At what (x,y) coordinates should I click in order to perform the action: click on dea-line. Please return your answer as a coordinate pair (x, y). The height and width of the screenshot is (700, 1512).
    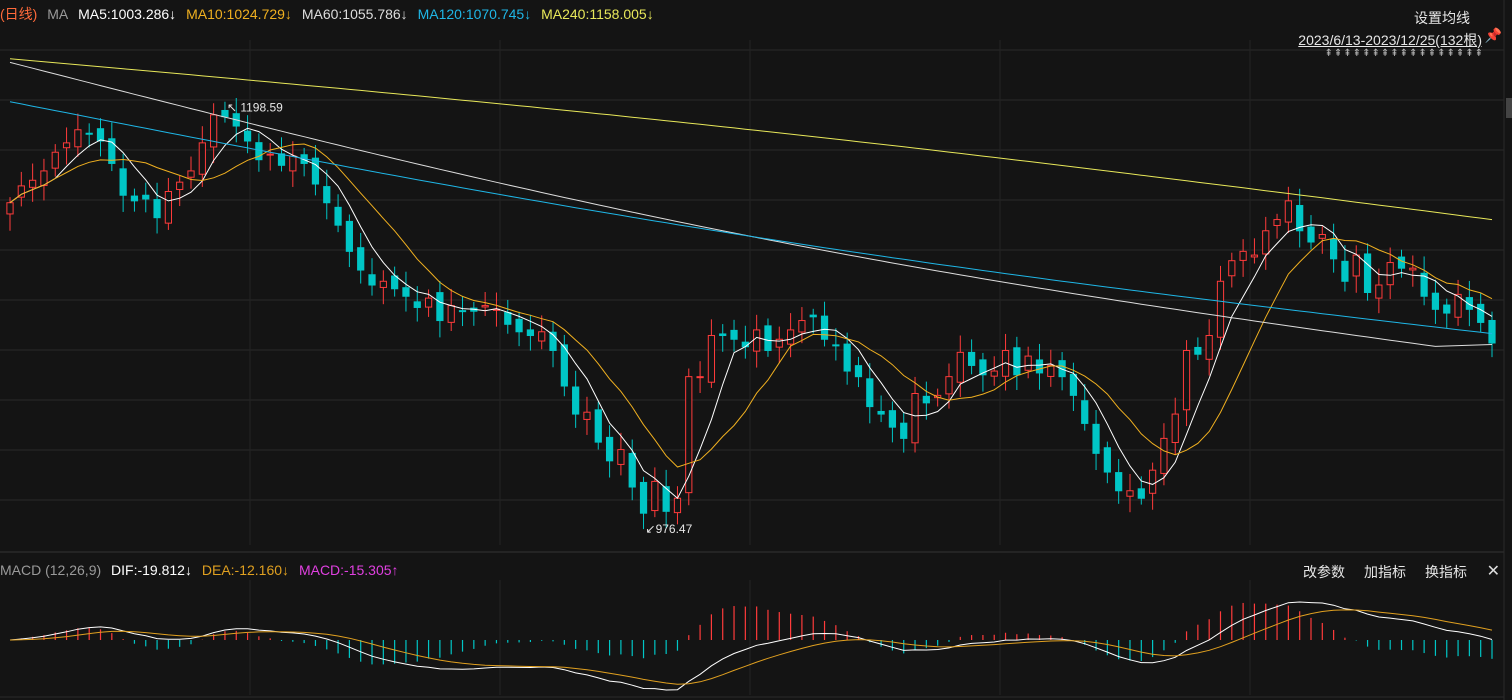
    Looking at the image, I should click on (751, 647).